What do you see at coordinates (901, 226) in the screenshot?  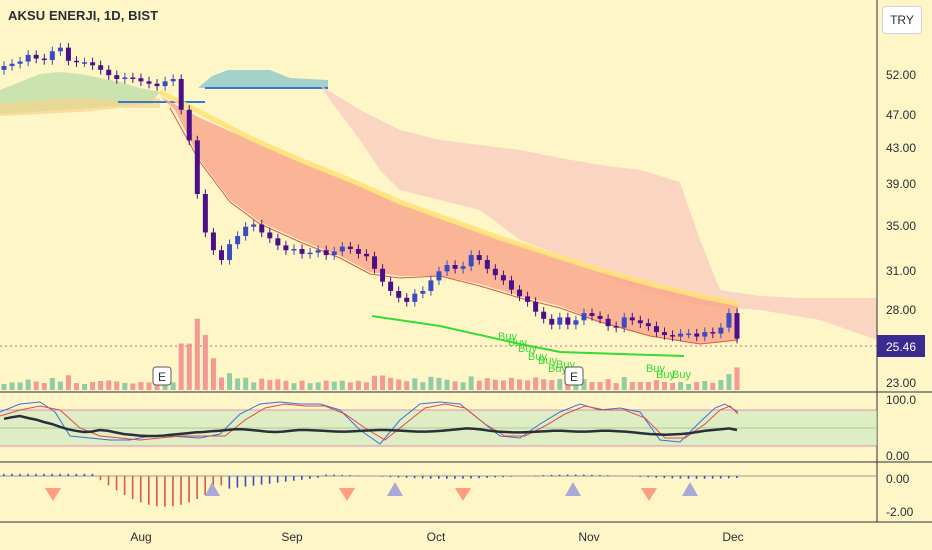 I see `price-tick-35: 35.00` at bounding box center [901, 226].